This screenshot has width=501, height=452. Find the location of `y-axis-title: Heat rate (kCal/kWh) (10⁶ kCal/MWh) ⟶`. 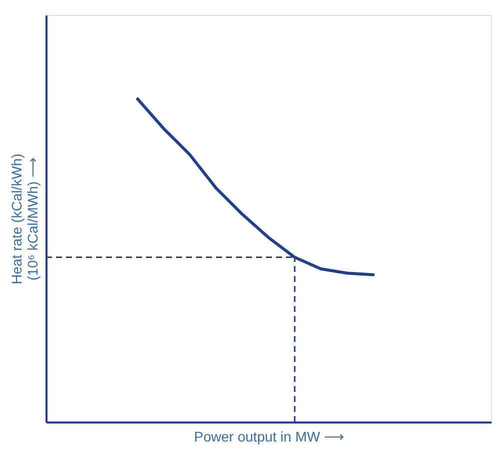

y-axis-title: Heat rate (kCal/kWh) (10⁶ kCal/MWh) ⟶ is located at coordinates (24, 219).